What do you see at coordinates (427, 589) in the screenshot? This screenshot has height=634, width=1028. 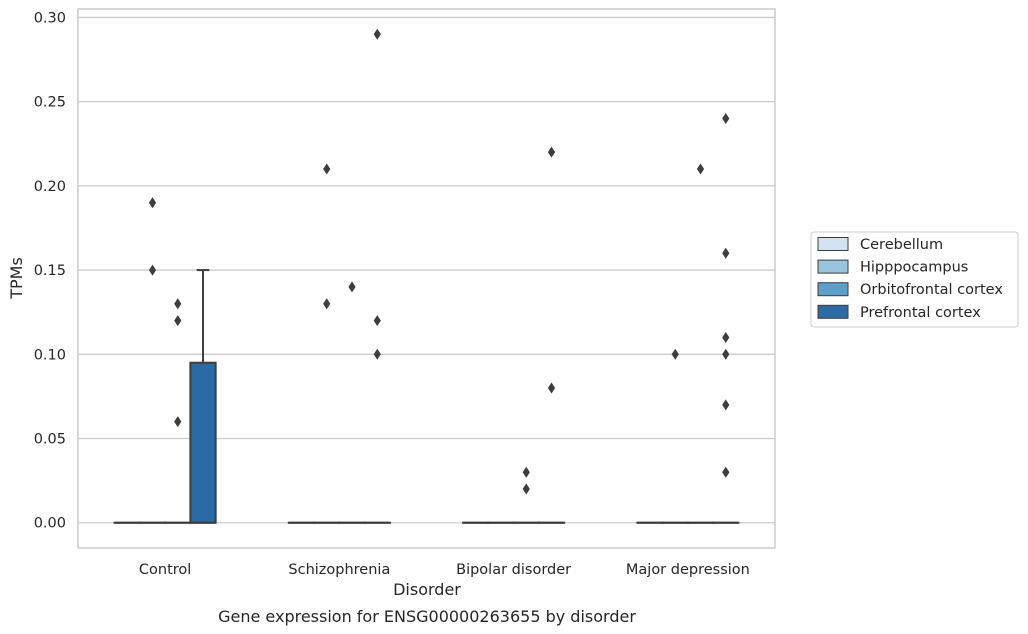 I see `x-axis-label: Disorder` at bounding box center [427, 589].